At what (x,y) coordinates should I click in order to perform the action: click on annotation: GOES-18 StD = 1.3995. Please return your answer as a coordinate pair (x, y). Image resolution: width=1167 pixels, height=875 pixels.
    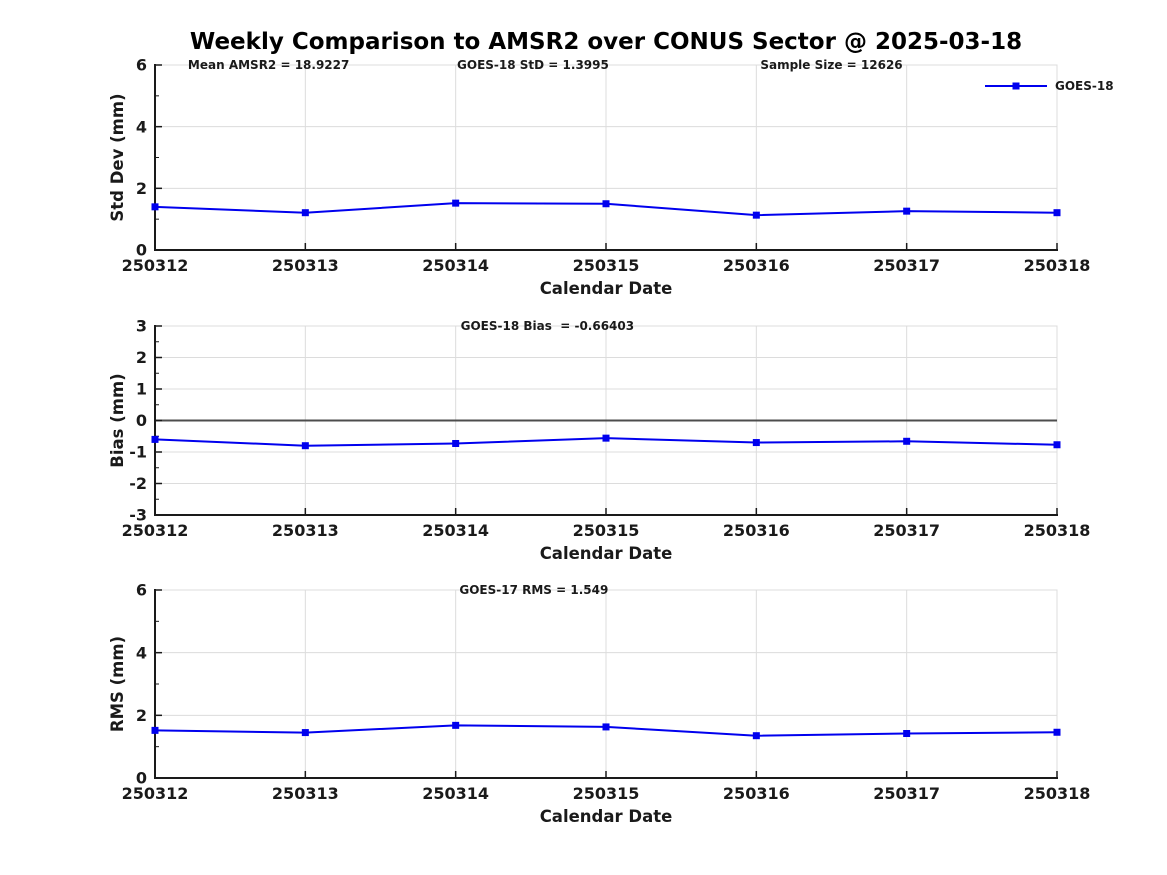
    Looking at the image, I should click on (533, 65).